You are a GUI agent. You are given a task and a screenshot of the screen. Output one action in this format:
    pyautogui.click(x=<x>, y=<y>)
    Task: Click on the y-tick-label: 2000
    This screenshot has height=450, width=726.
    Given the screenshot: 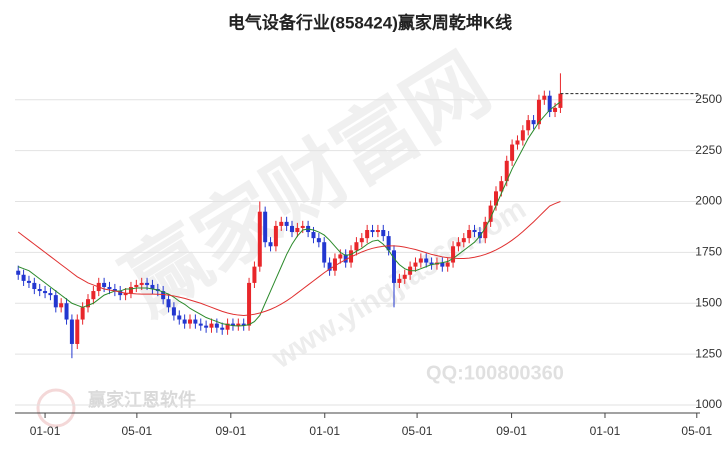 What is the action you would take?
    pyautogui.click(x=708, y=201)
    